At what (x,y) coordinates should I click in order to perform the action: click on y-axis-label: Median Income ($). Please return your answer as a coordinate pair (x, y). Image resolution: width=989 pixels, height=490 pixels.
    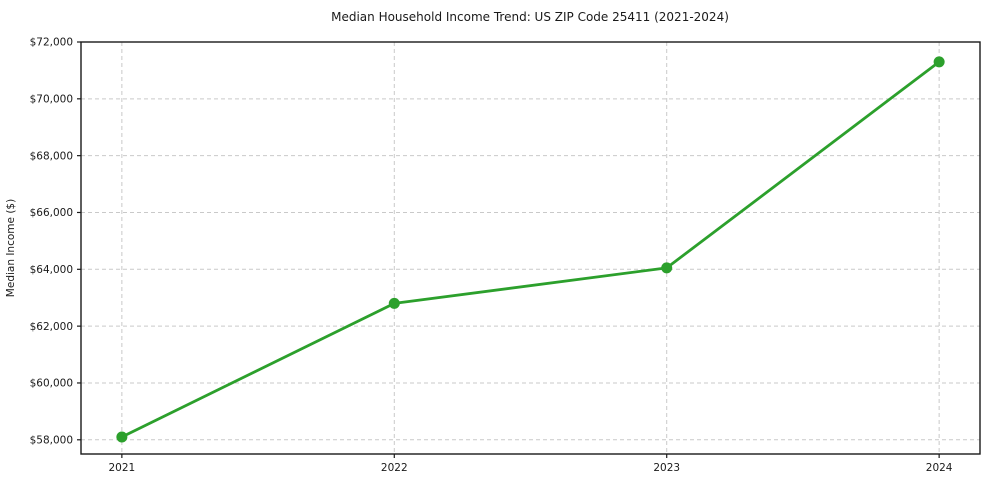
    Looking at the image, I should click on (11, 248).